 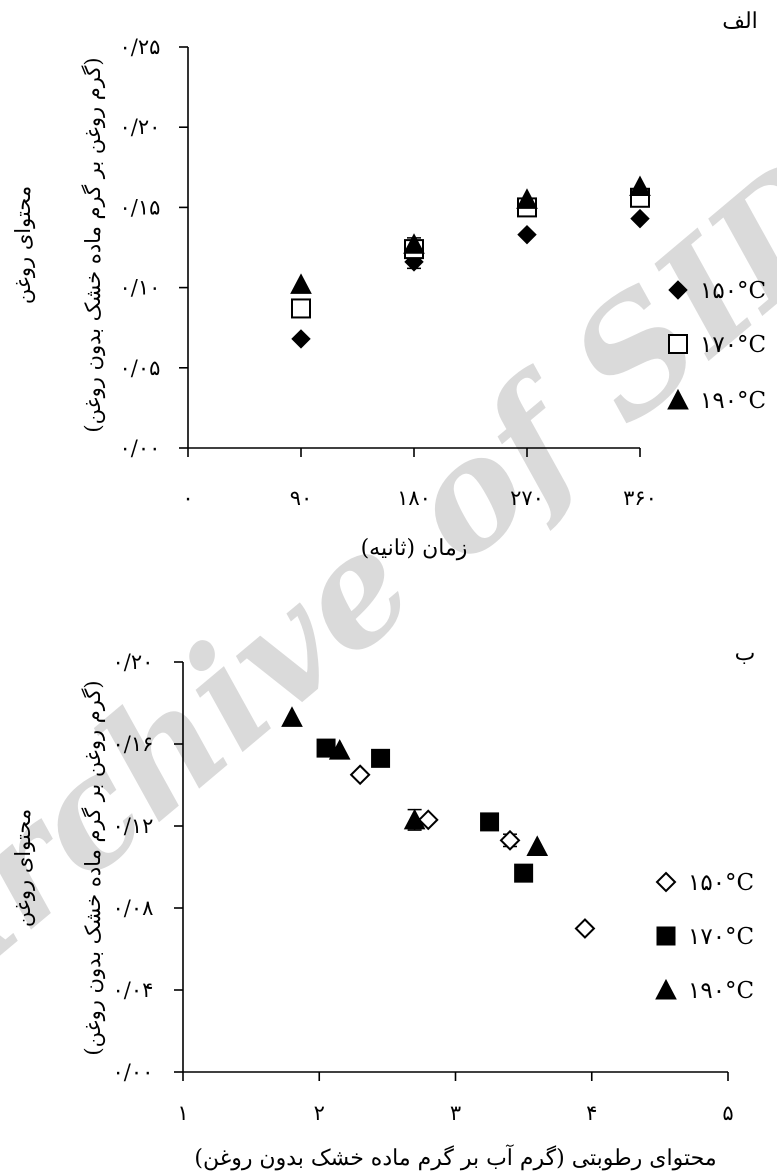 What do you see at coordinates (182, 1113) in the screenshot?
I see `x-tick-label: ۱` at bounding box center [182, 1113].